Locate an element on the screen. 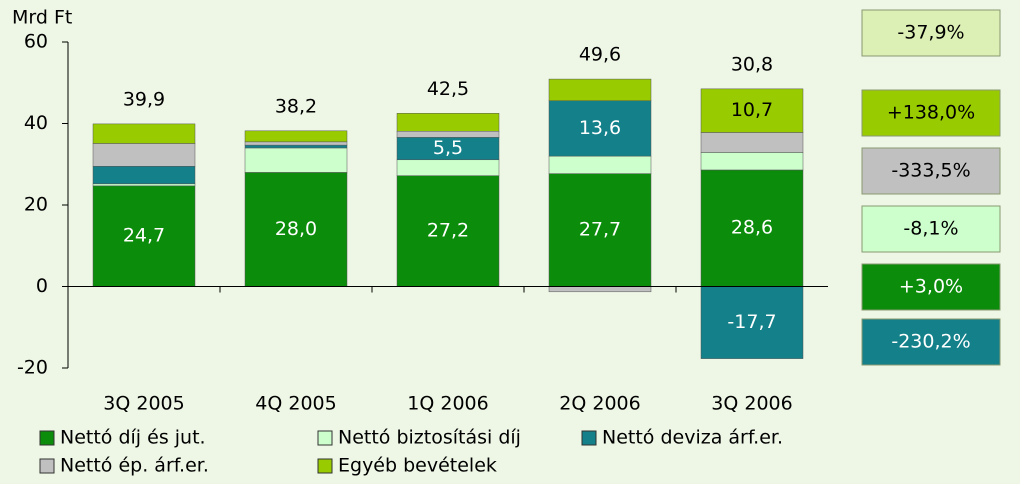 The height and width of the screenshot is (484, 1020). y-tick-label: -20 is located at coordinates (32, 368).